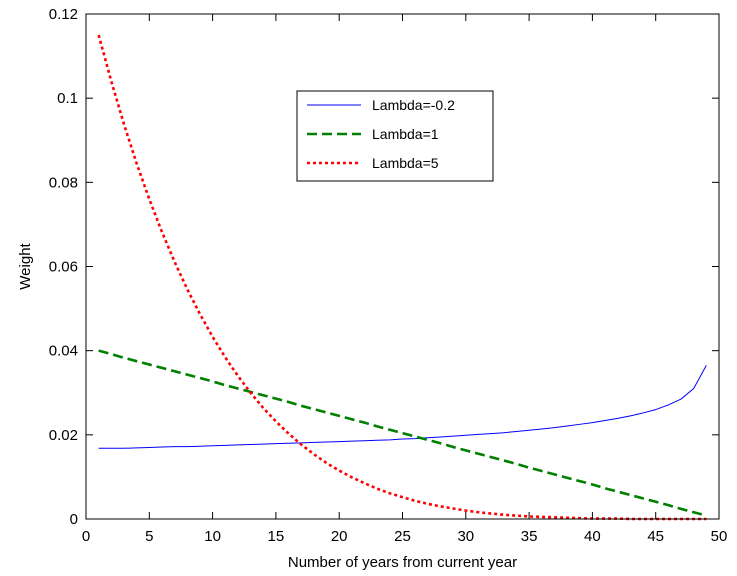  I want to click on y-tick-label: 0.12, so click(63, 14).